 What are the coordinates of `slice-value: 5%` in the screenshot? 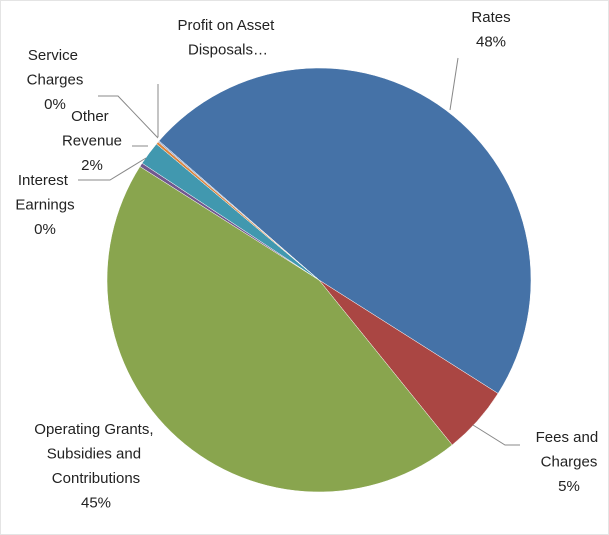 It's located at (569, 486).